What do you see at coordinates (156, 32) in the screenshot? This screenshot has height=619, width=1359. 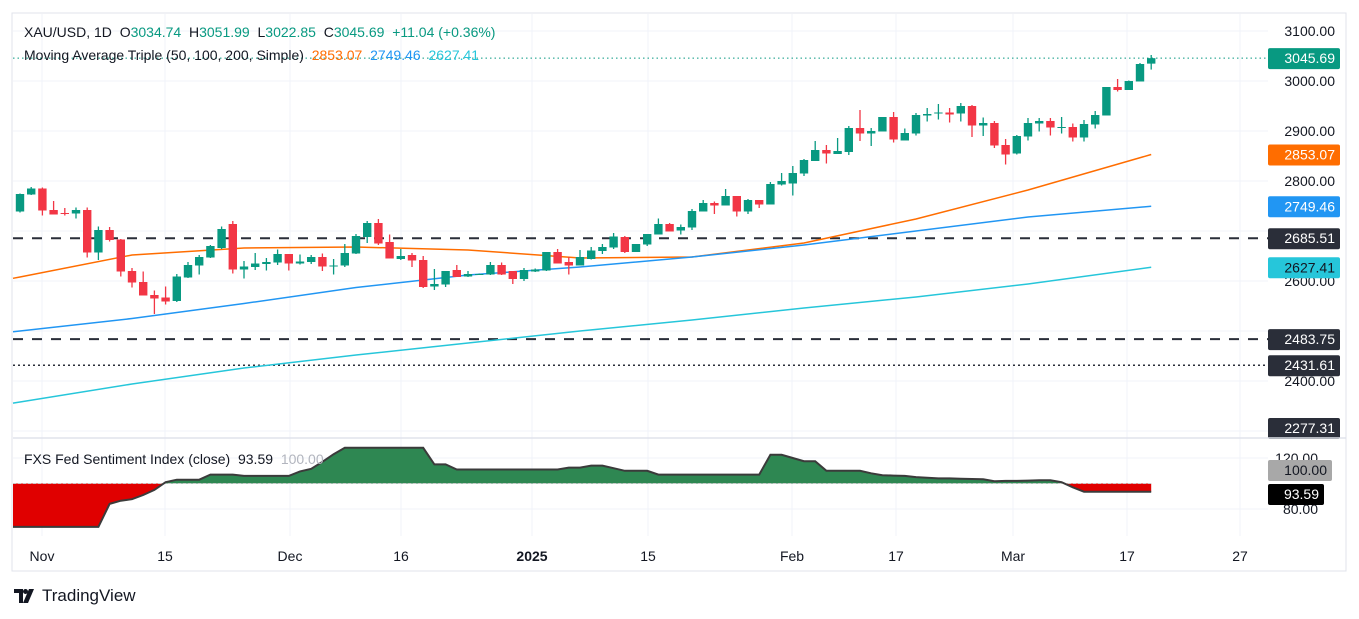 I see `open-value: 3034.74` at bounding box center [156, 32].